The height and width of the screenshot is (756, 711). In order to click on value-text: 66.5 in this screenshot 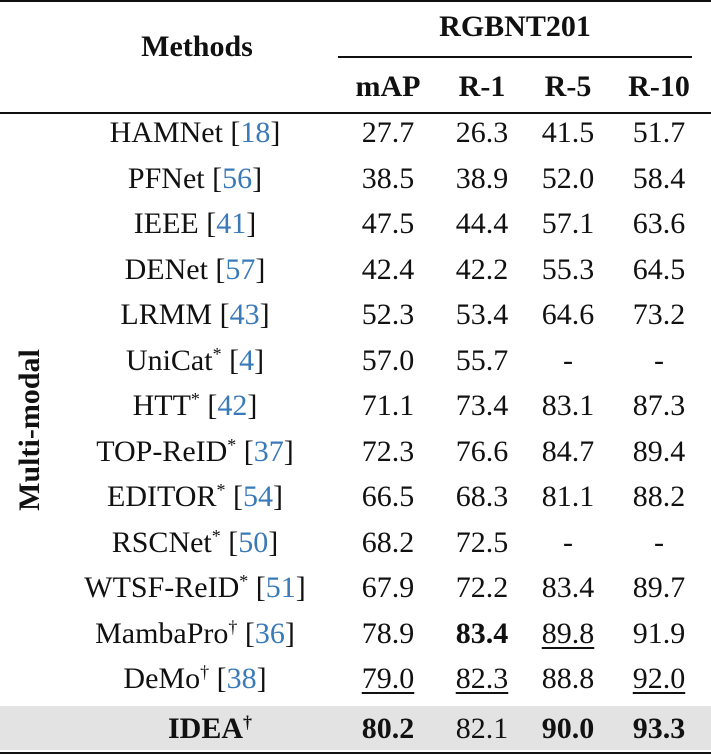, I will do `click(388, 496)`.